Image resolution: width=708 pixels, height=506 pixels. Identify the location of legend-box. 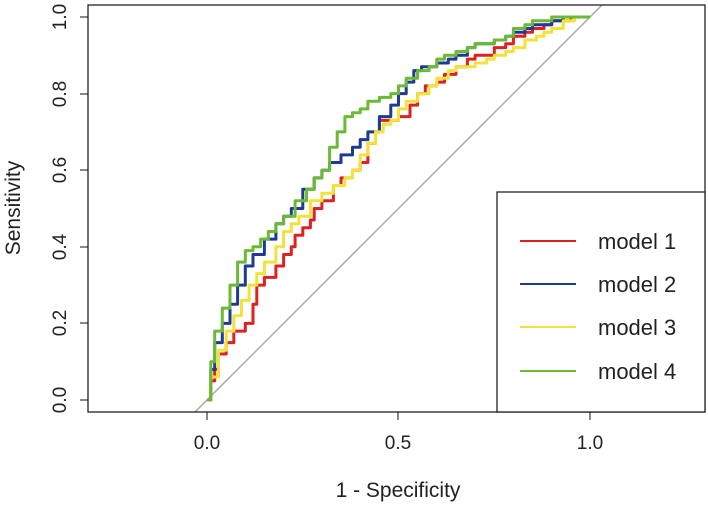
(601, 302).